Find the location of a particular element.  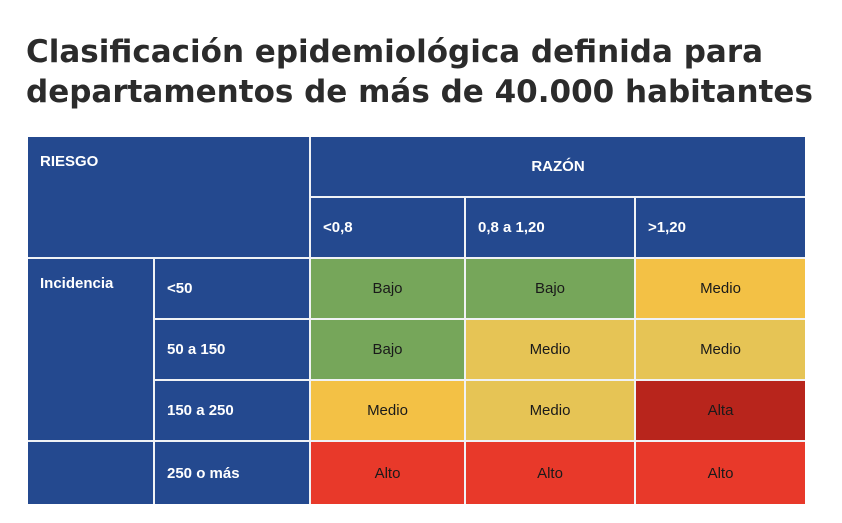

incidencia-row-4: 250 o más is located at coordinates (232, 473).